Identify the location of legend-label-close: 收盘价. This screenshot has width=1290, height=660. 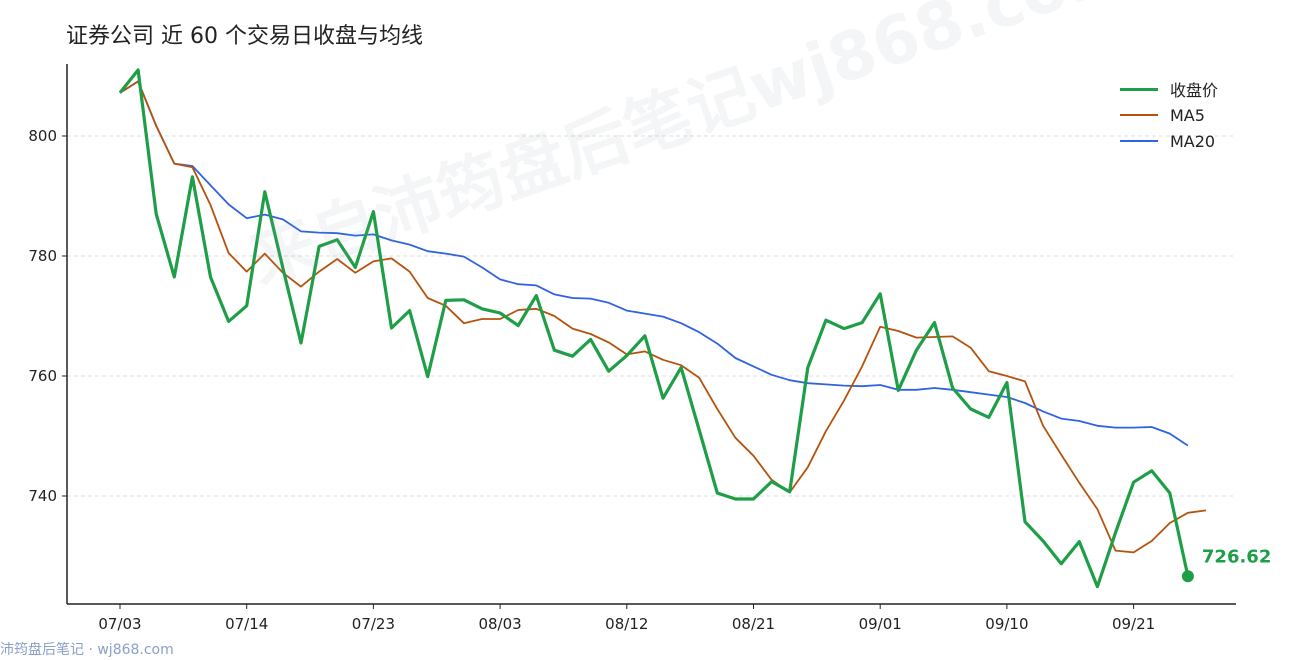
(1194, 90).